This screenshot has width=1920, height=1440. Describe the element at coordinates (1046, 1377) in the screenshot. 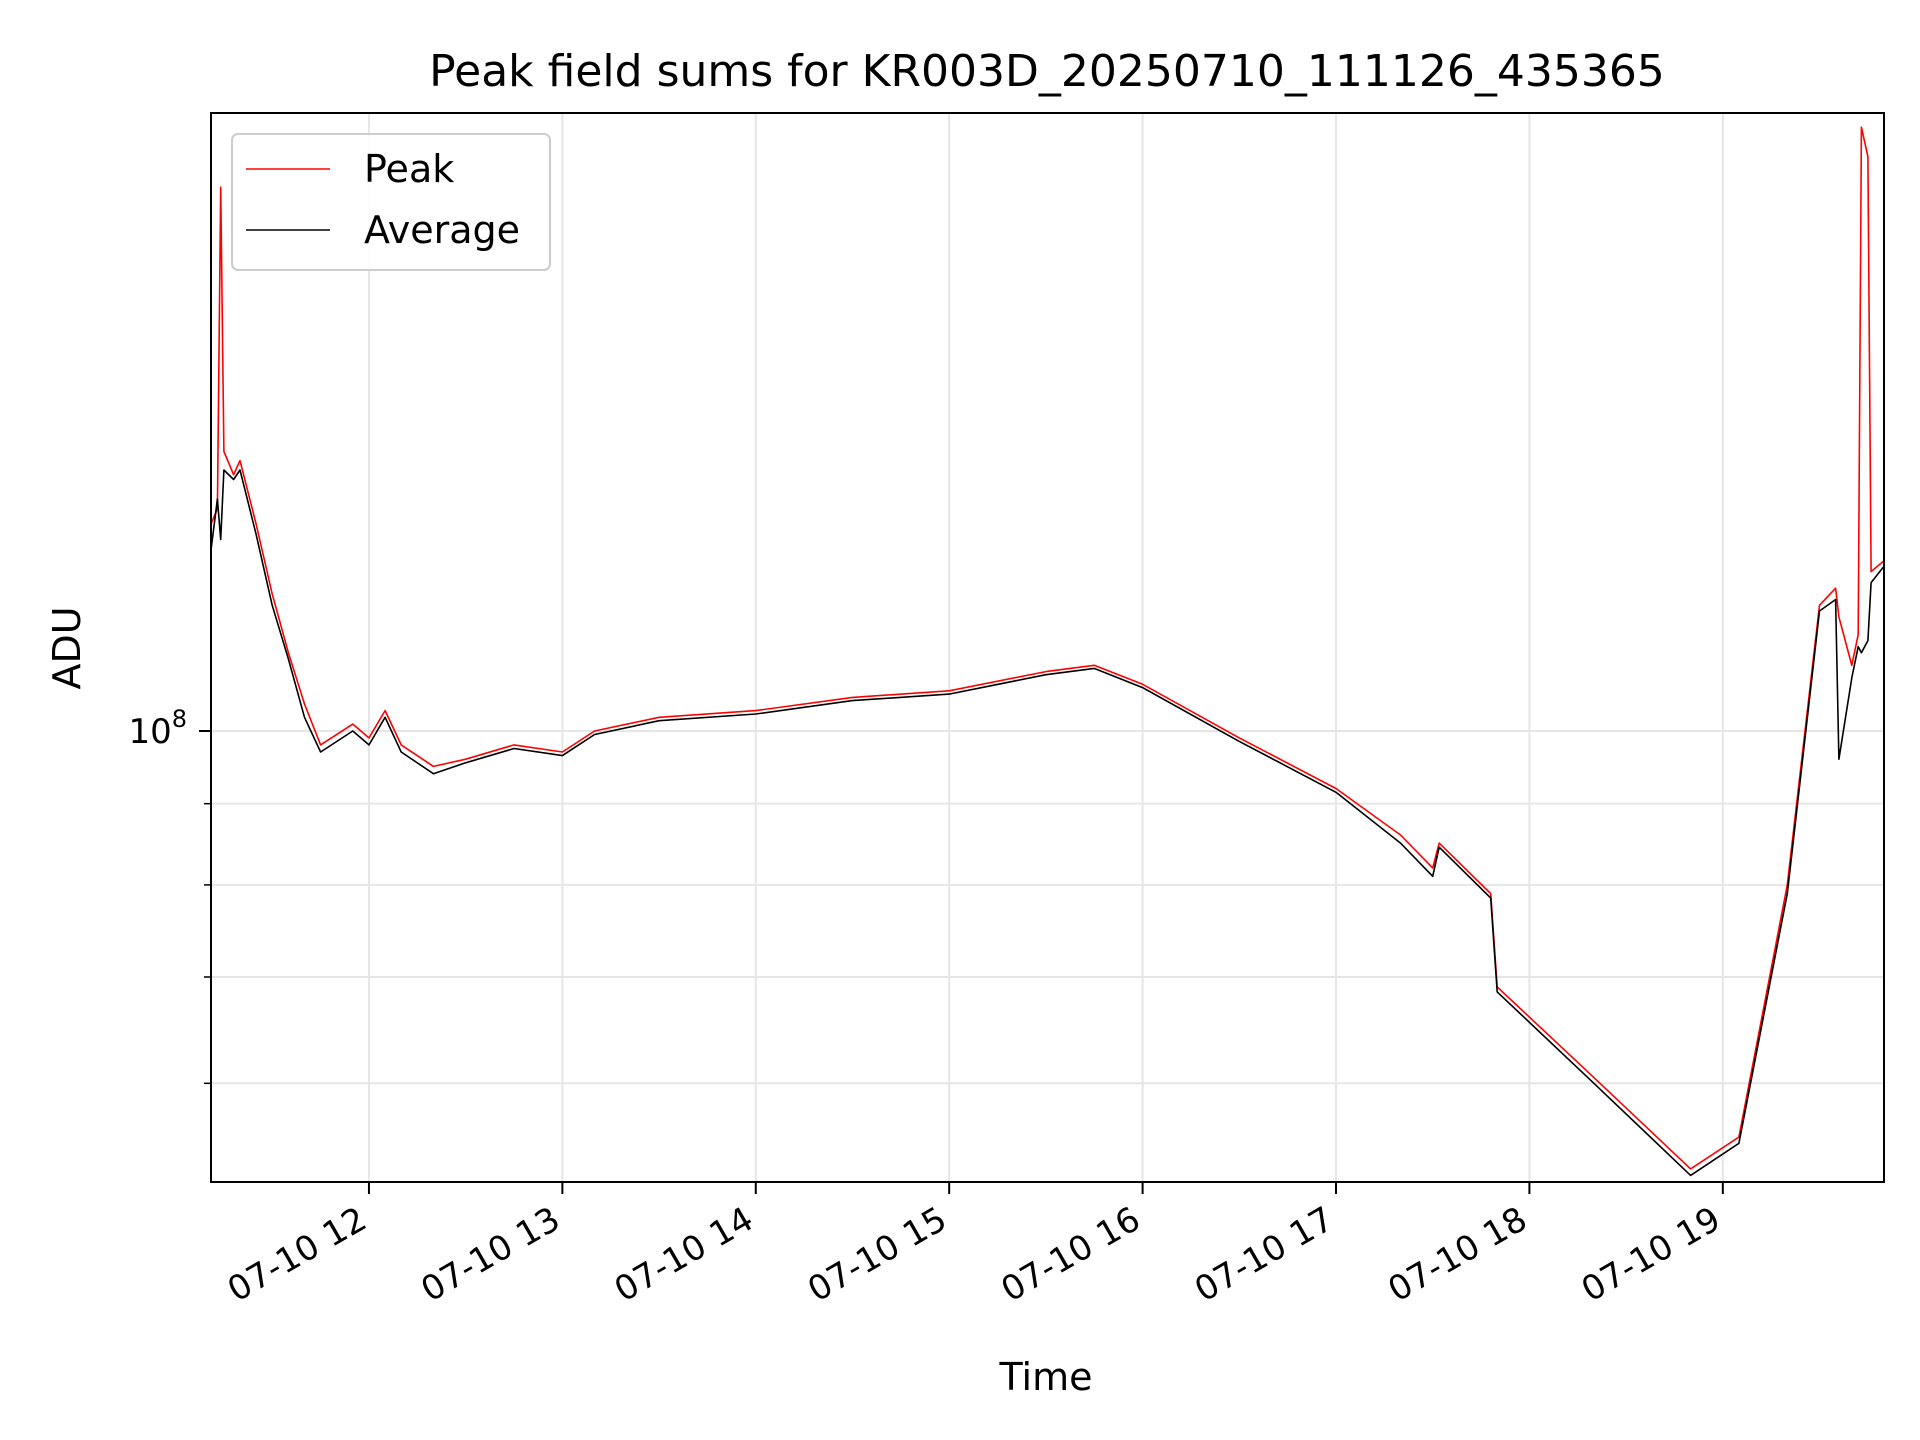

I see `x-axis-label: Time` at that location.